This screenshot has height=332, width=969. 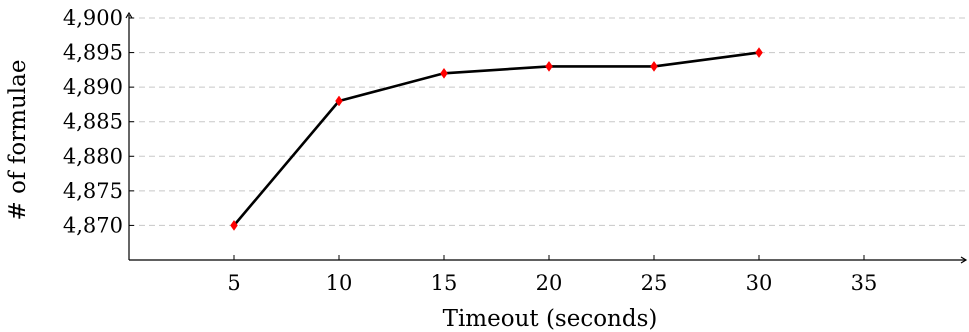 What do you see at coordinates (549, 283) in the screenshot?
I see `x-tick-label: 20` at bounding box center [549, 283].